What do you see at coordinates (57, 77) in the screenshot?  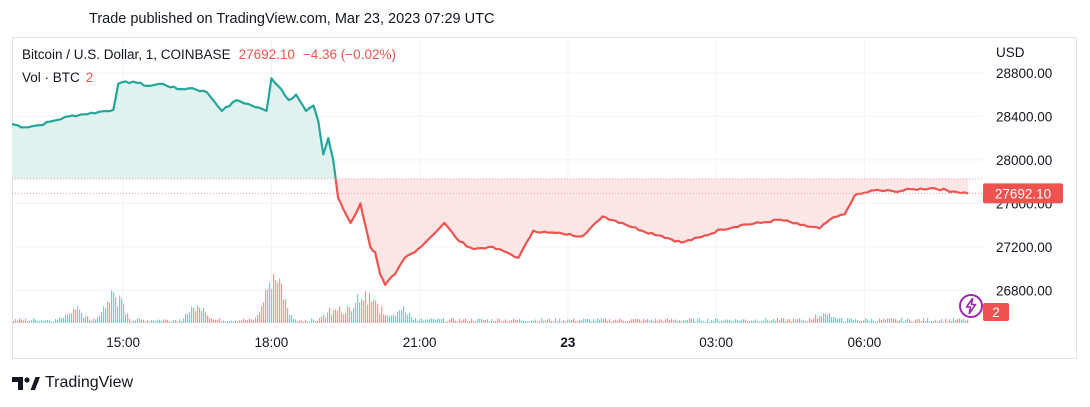 I see `volume-legend: Vol · BTC 2` at bounding box center [57, 77].